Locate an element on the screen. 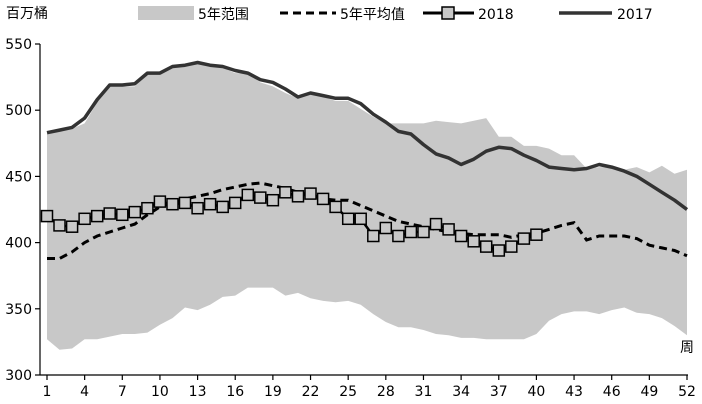 The image size is (702, 404). x-tick-label-1: 1 is located at coordinates (47, 392).